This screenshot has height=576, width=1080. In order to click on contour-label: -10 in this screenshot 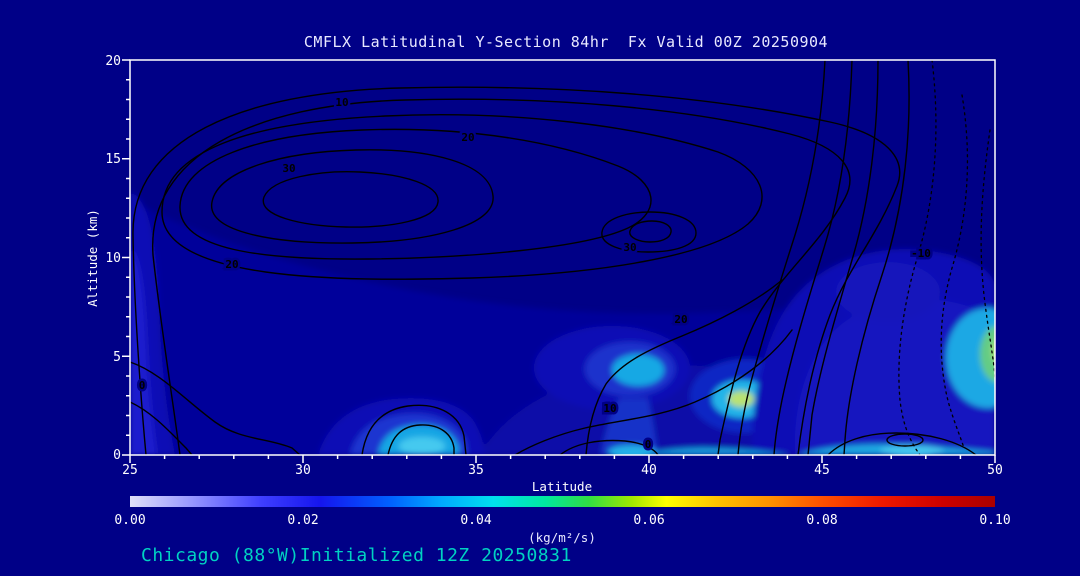, I will do `click(921, 253)`.